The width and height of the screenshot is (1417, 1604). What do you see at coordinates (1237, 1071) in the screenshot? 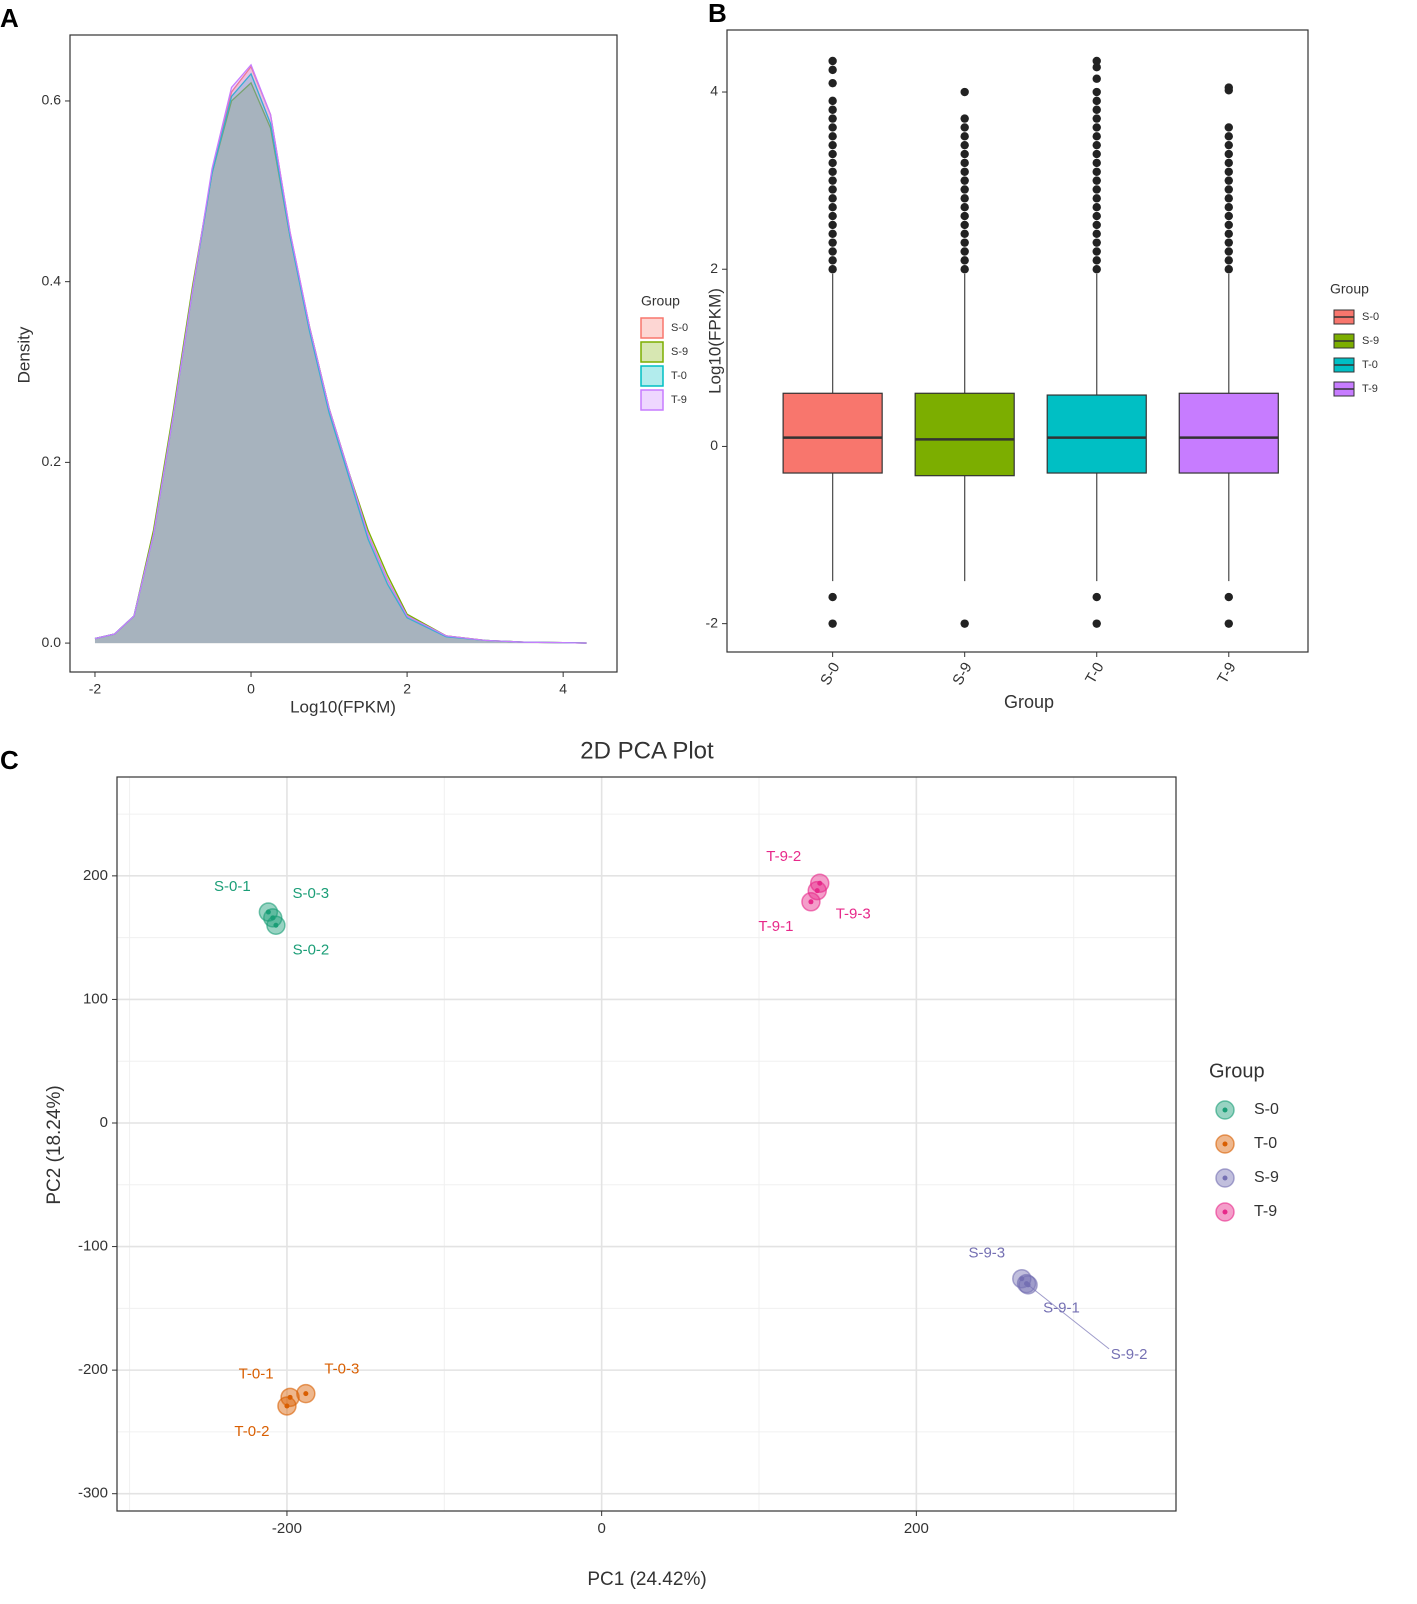
I see `legend-title: Group` at bounding box center [1237, 1071].